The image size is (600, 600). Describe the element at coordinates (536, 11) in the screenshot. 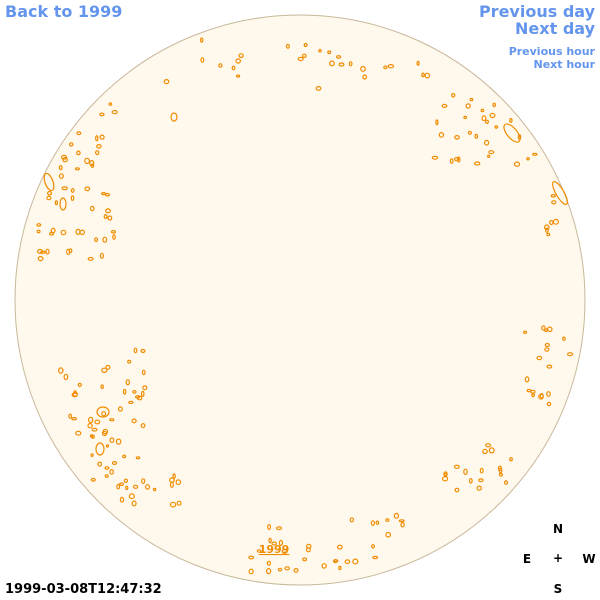

I see `previous-day-link: Previous day` at that location.